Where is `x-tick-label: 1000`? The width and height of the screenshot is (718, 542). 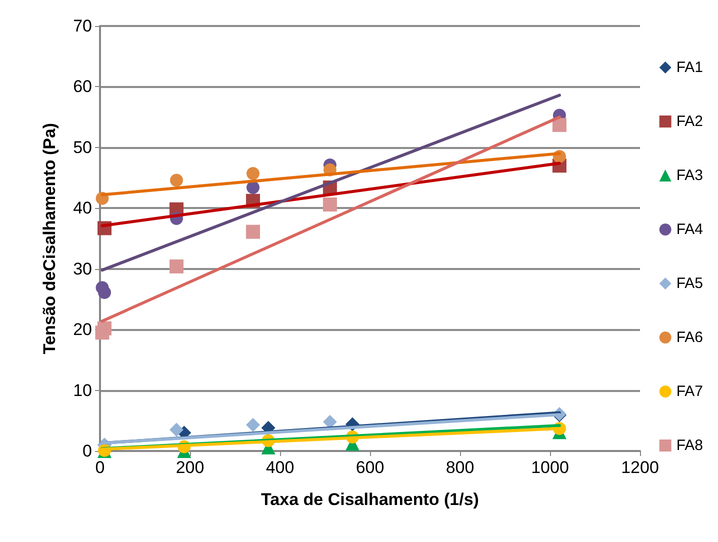
x-tick-label: 1000 is located at coordinates (550, 467).